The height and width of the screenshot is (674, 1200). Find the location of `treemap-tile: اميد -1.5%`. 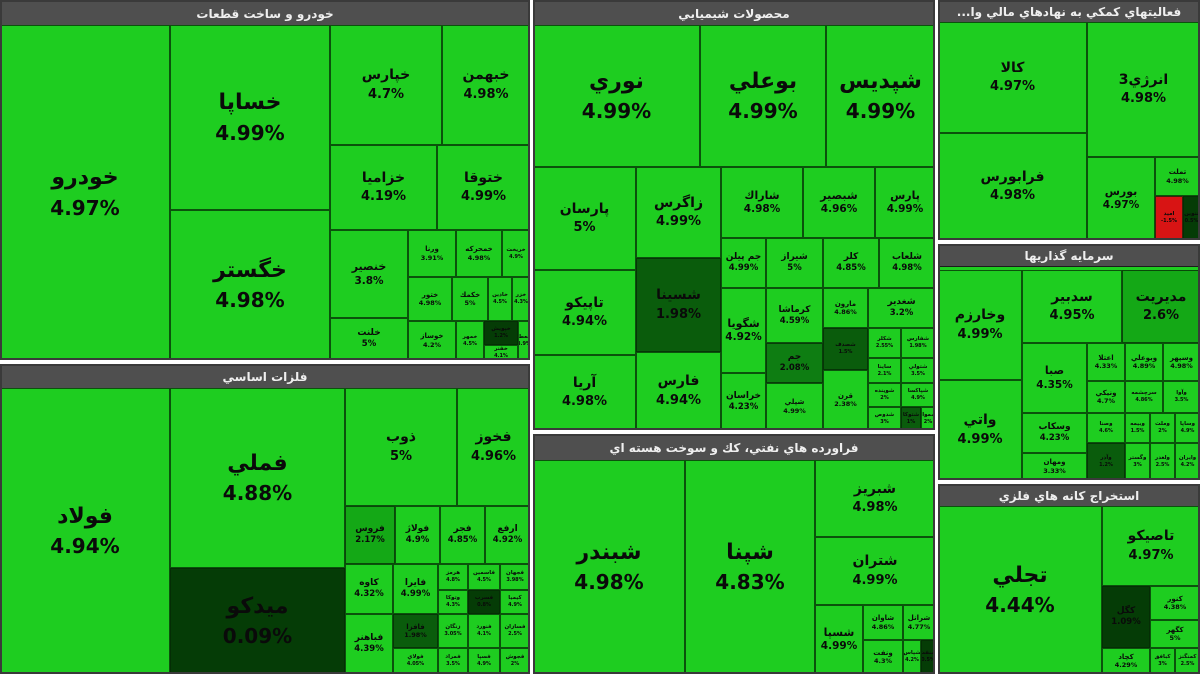

treemap-tile: اميد -1.5% is located at coordinates (1169, 217).